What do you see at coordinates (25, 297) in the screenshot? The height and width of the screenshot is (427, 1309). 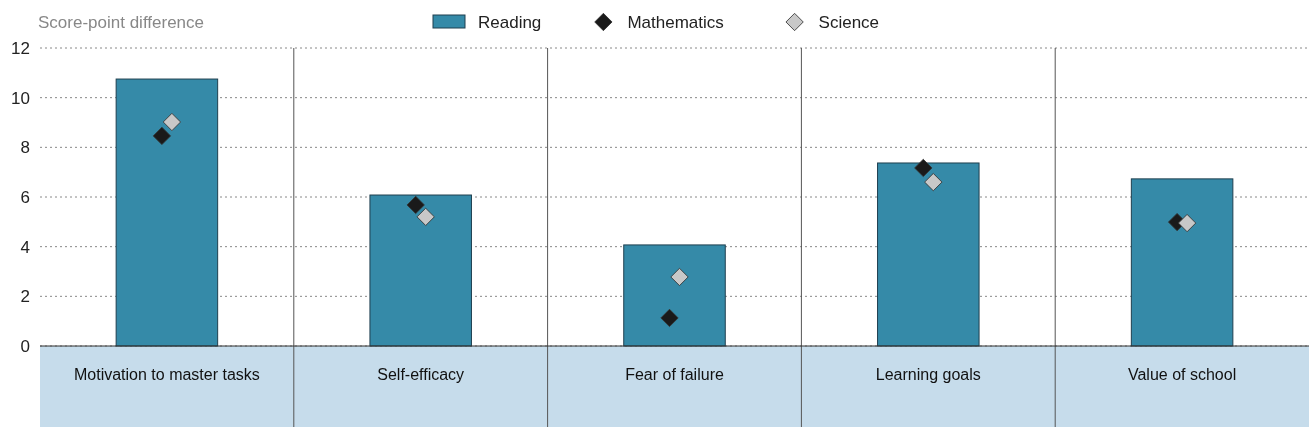 I see `y-tick-label: 2` at bounding box center [25, 297].